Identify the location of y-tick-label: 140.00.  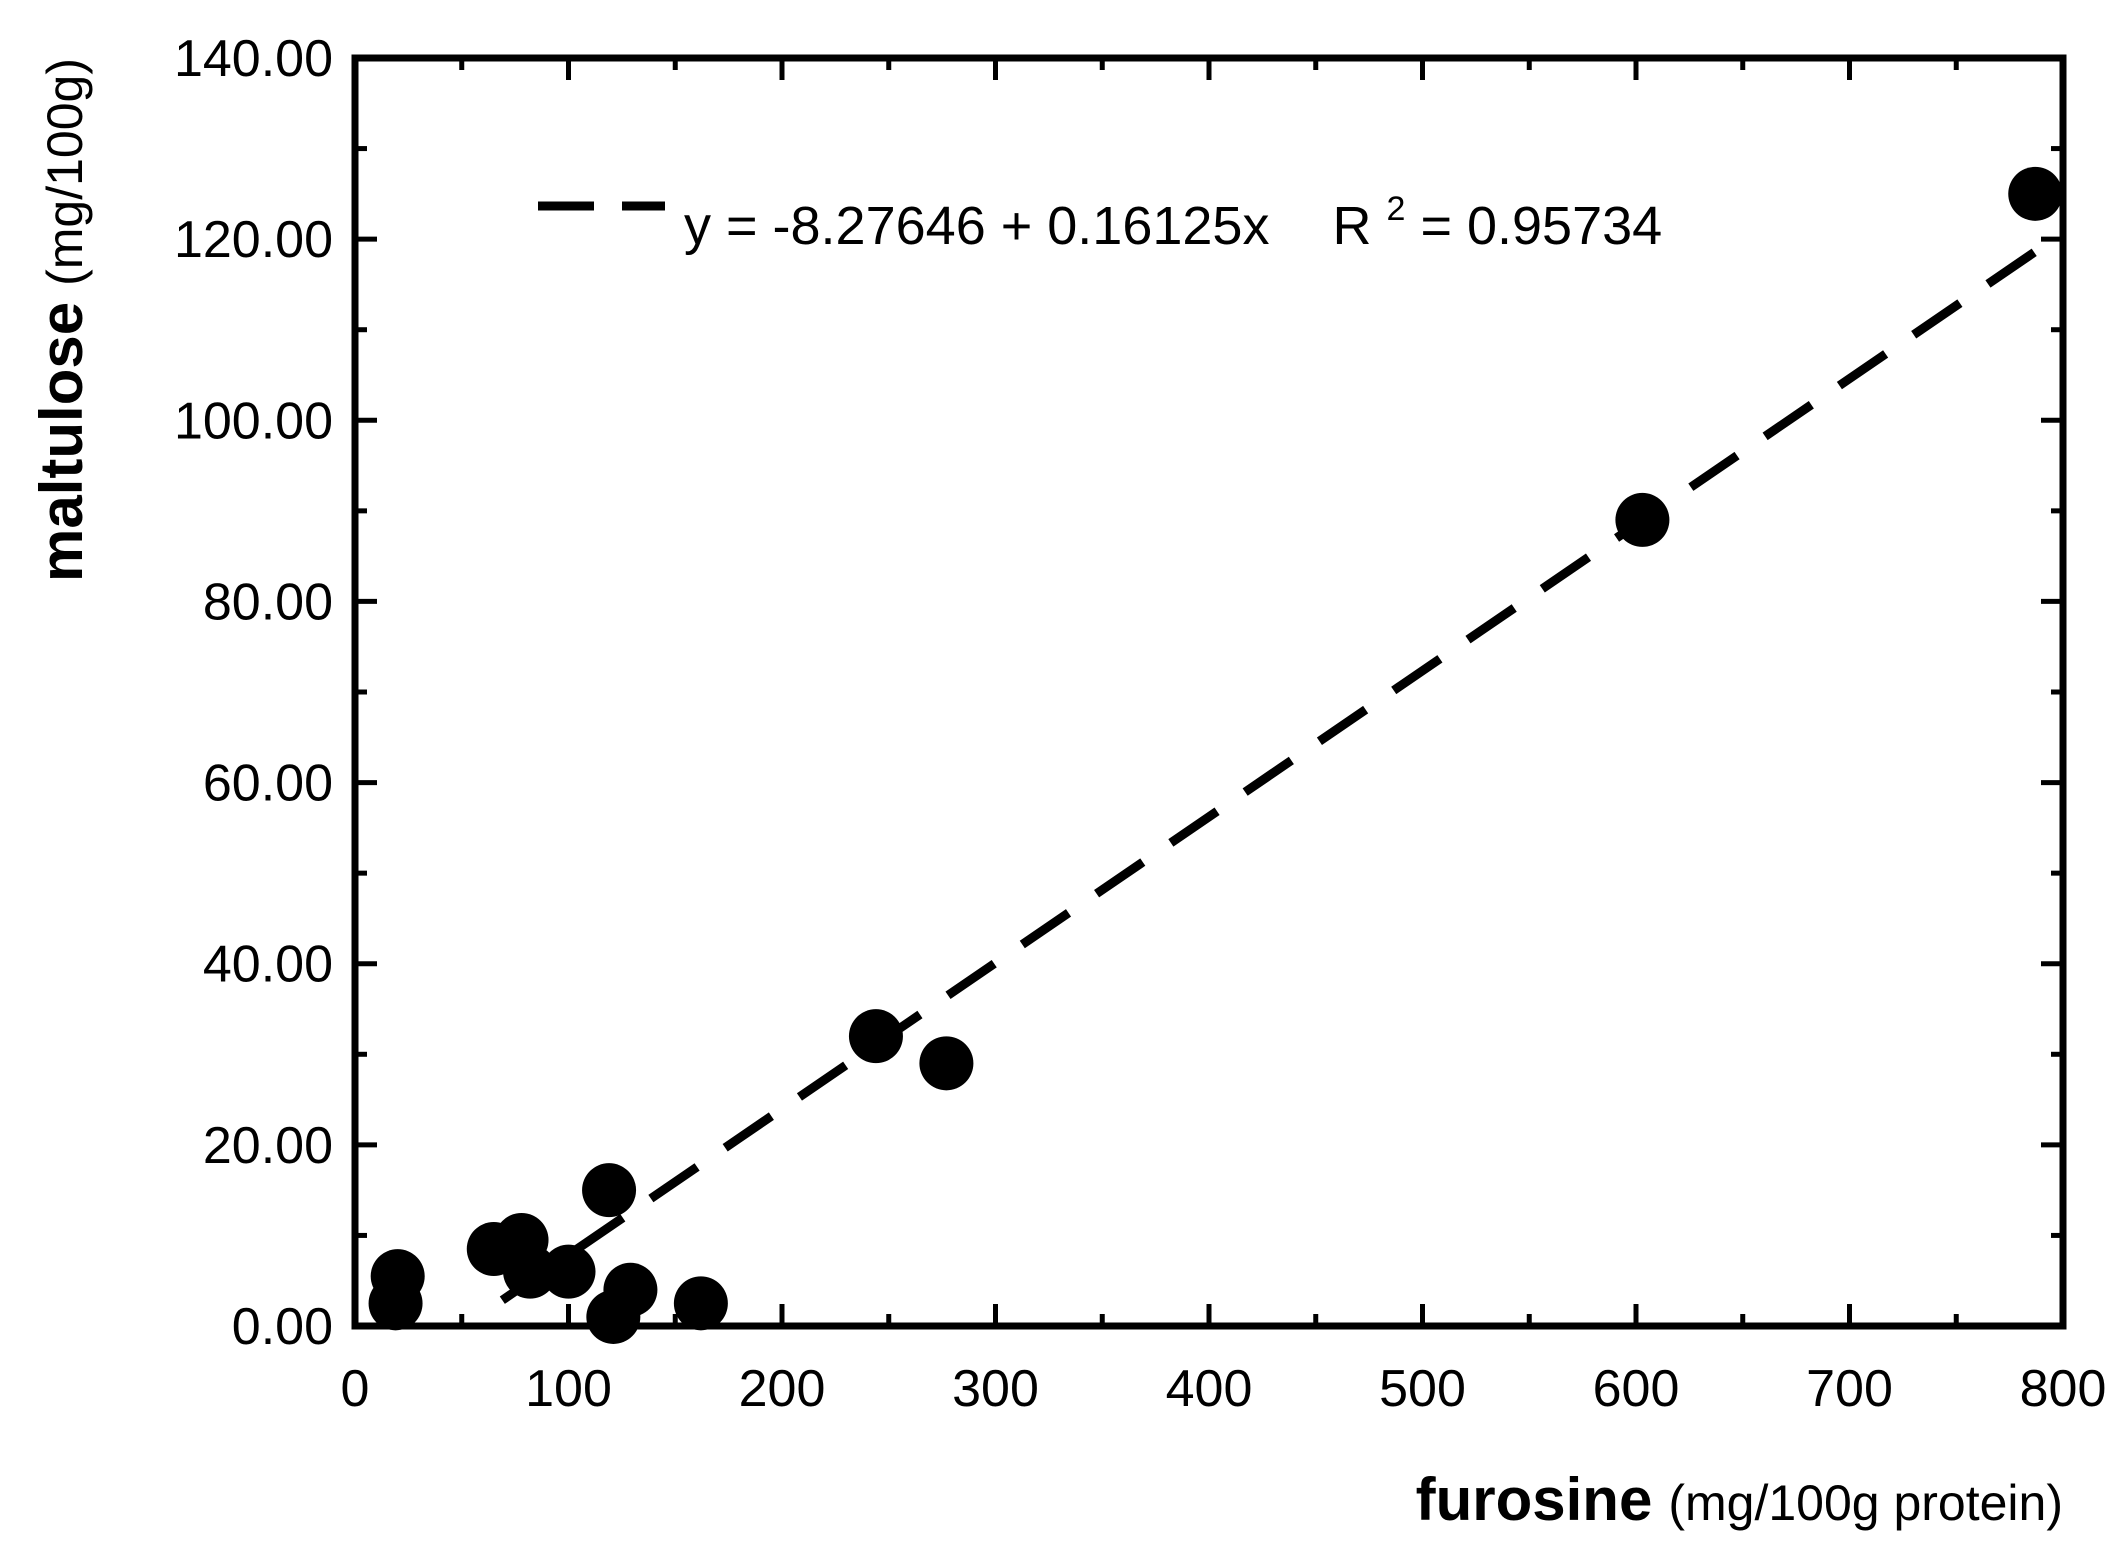
(253, 59).